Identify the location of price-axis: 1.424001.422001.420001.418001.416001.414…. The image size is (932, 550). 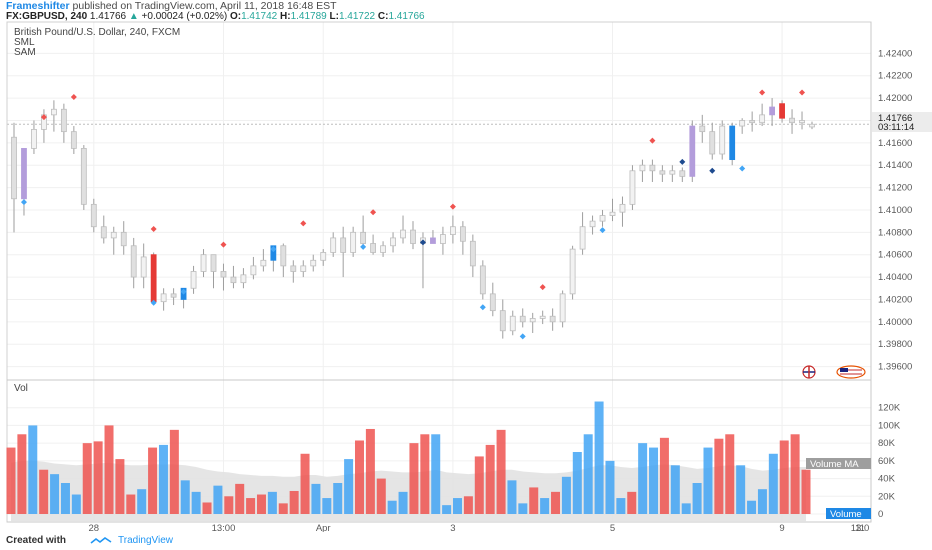
(895, 210).